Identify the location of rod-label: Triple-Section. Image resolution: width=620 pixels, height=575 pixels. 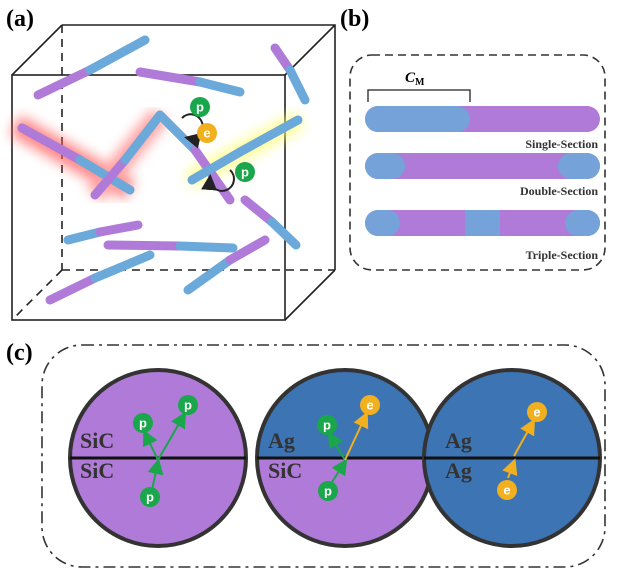
(562, 255).